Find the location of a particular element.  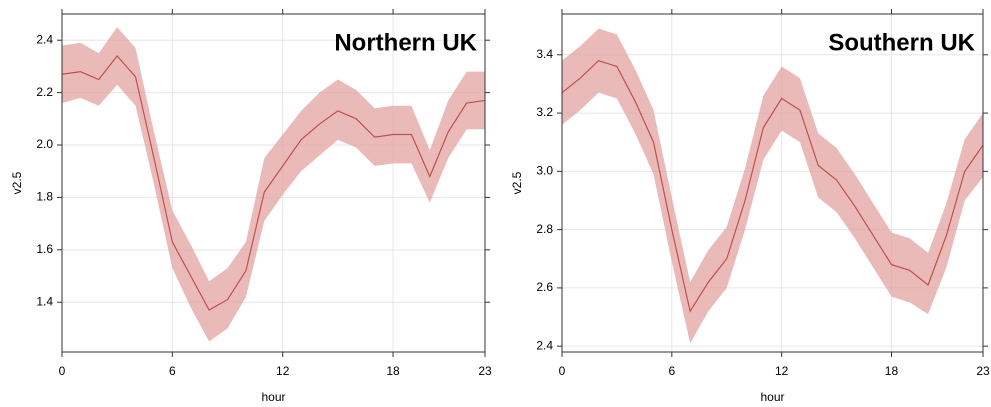

y-tick-label: 2.0 is located at coordinates (44, 144).